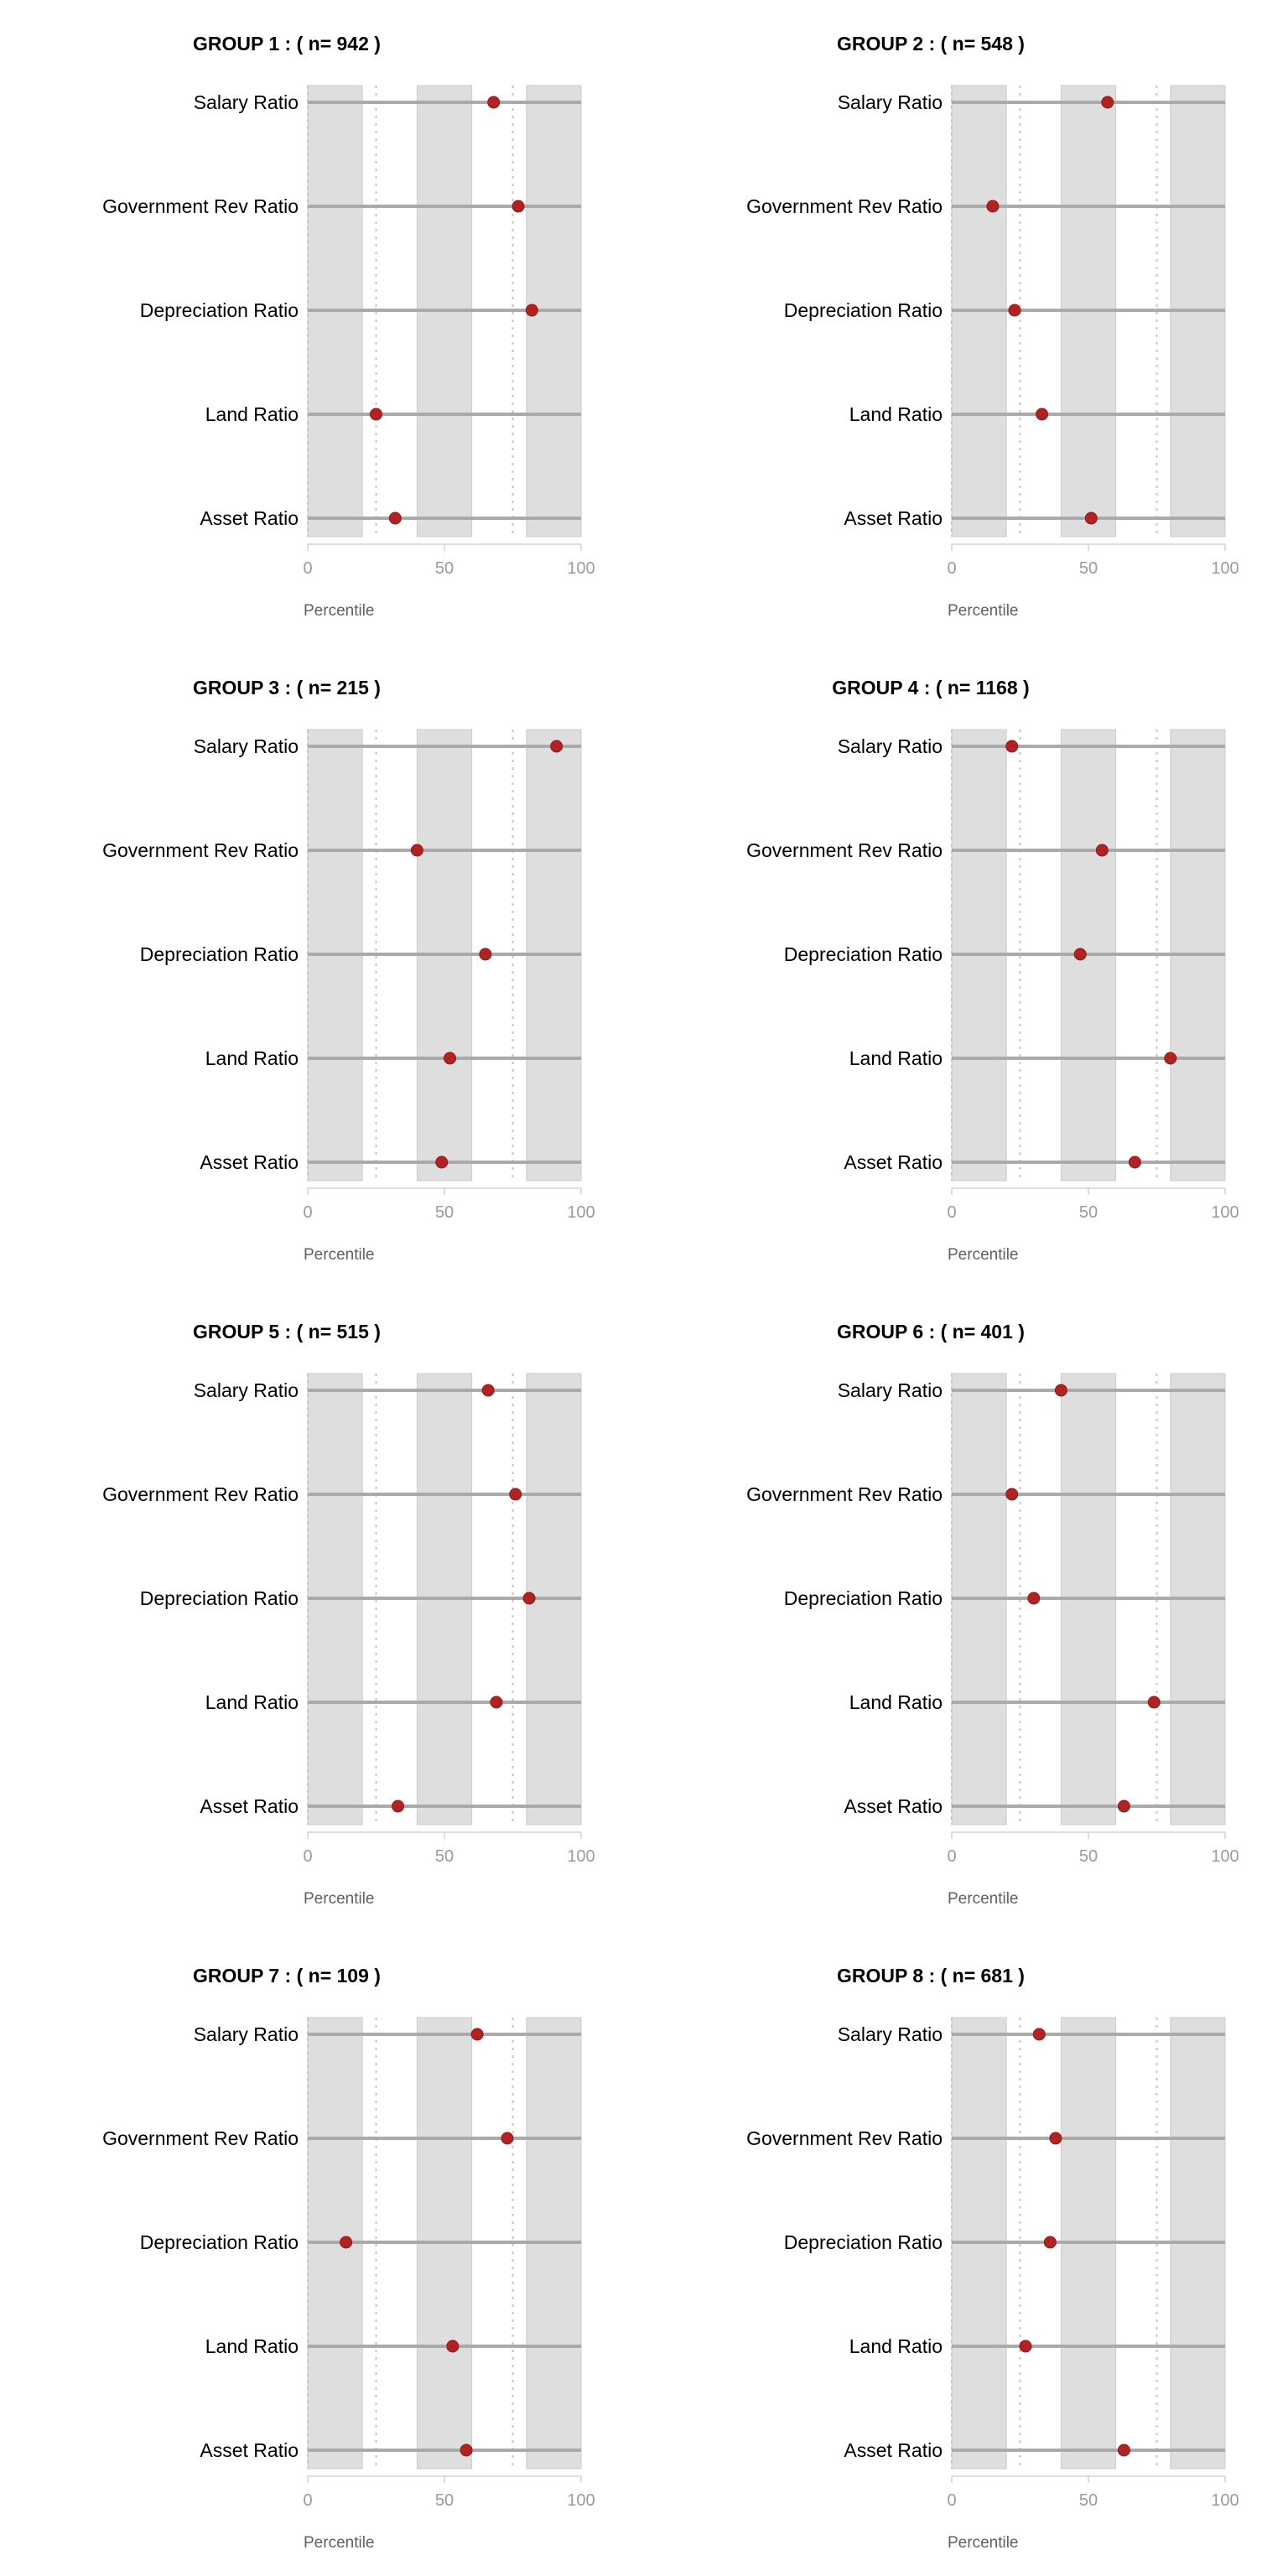 This screenshot has height=2576, width=1288. I want to click on chart-title: GROUP 3 : ( n= 215 ), so click(287, 688).